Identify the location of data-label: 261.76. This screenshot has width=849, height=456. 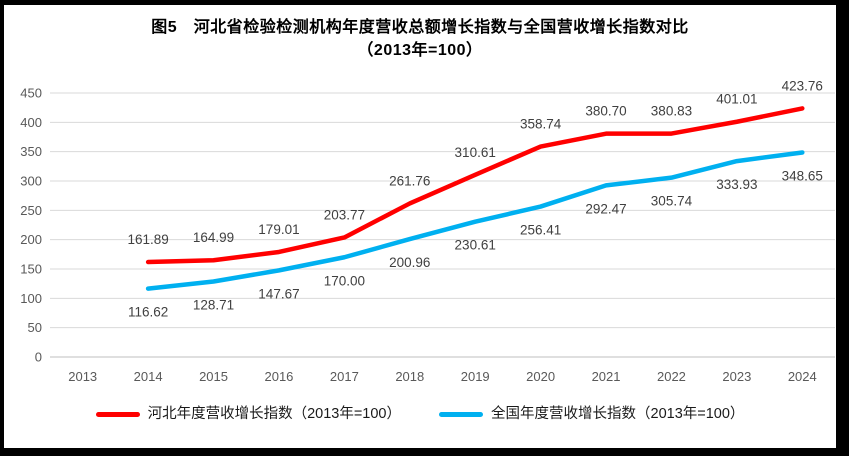
(409, 180).